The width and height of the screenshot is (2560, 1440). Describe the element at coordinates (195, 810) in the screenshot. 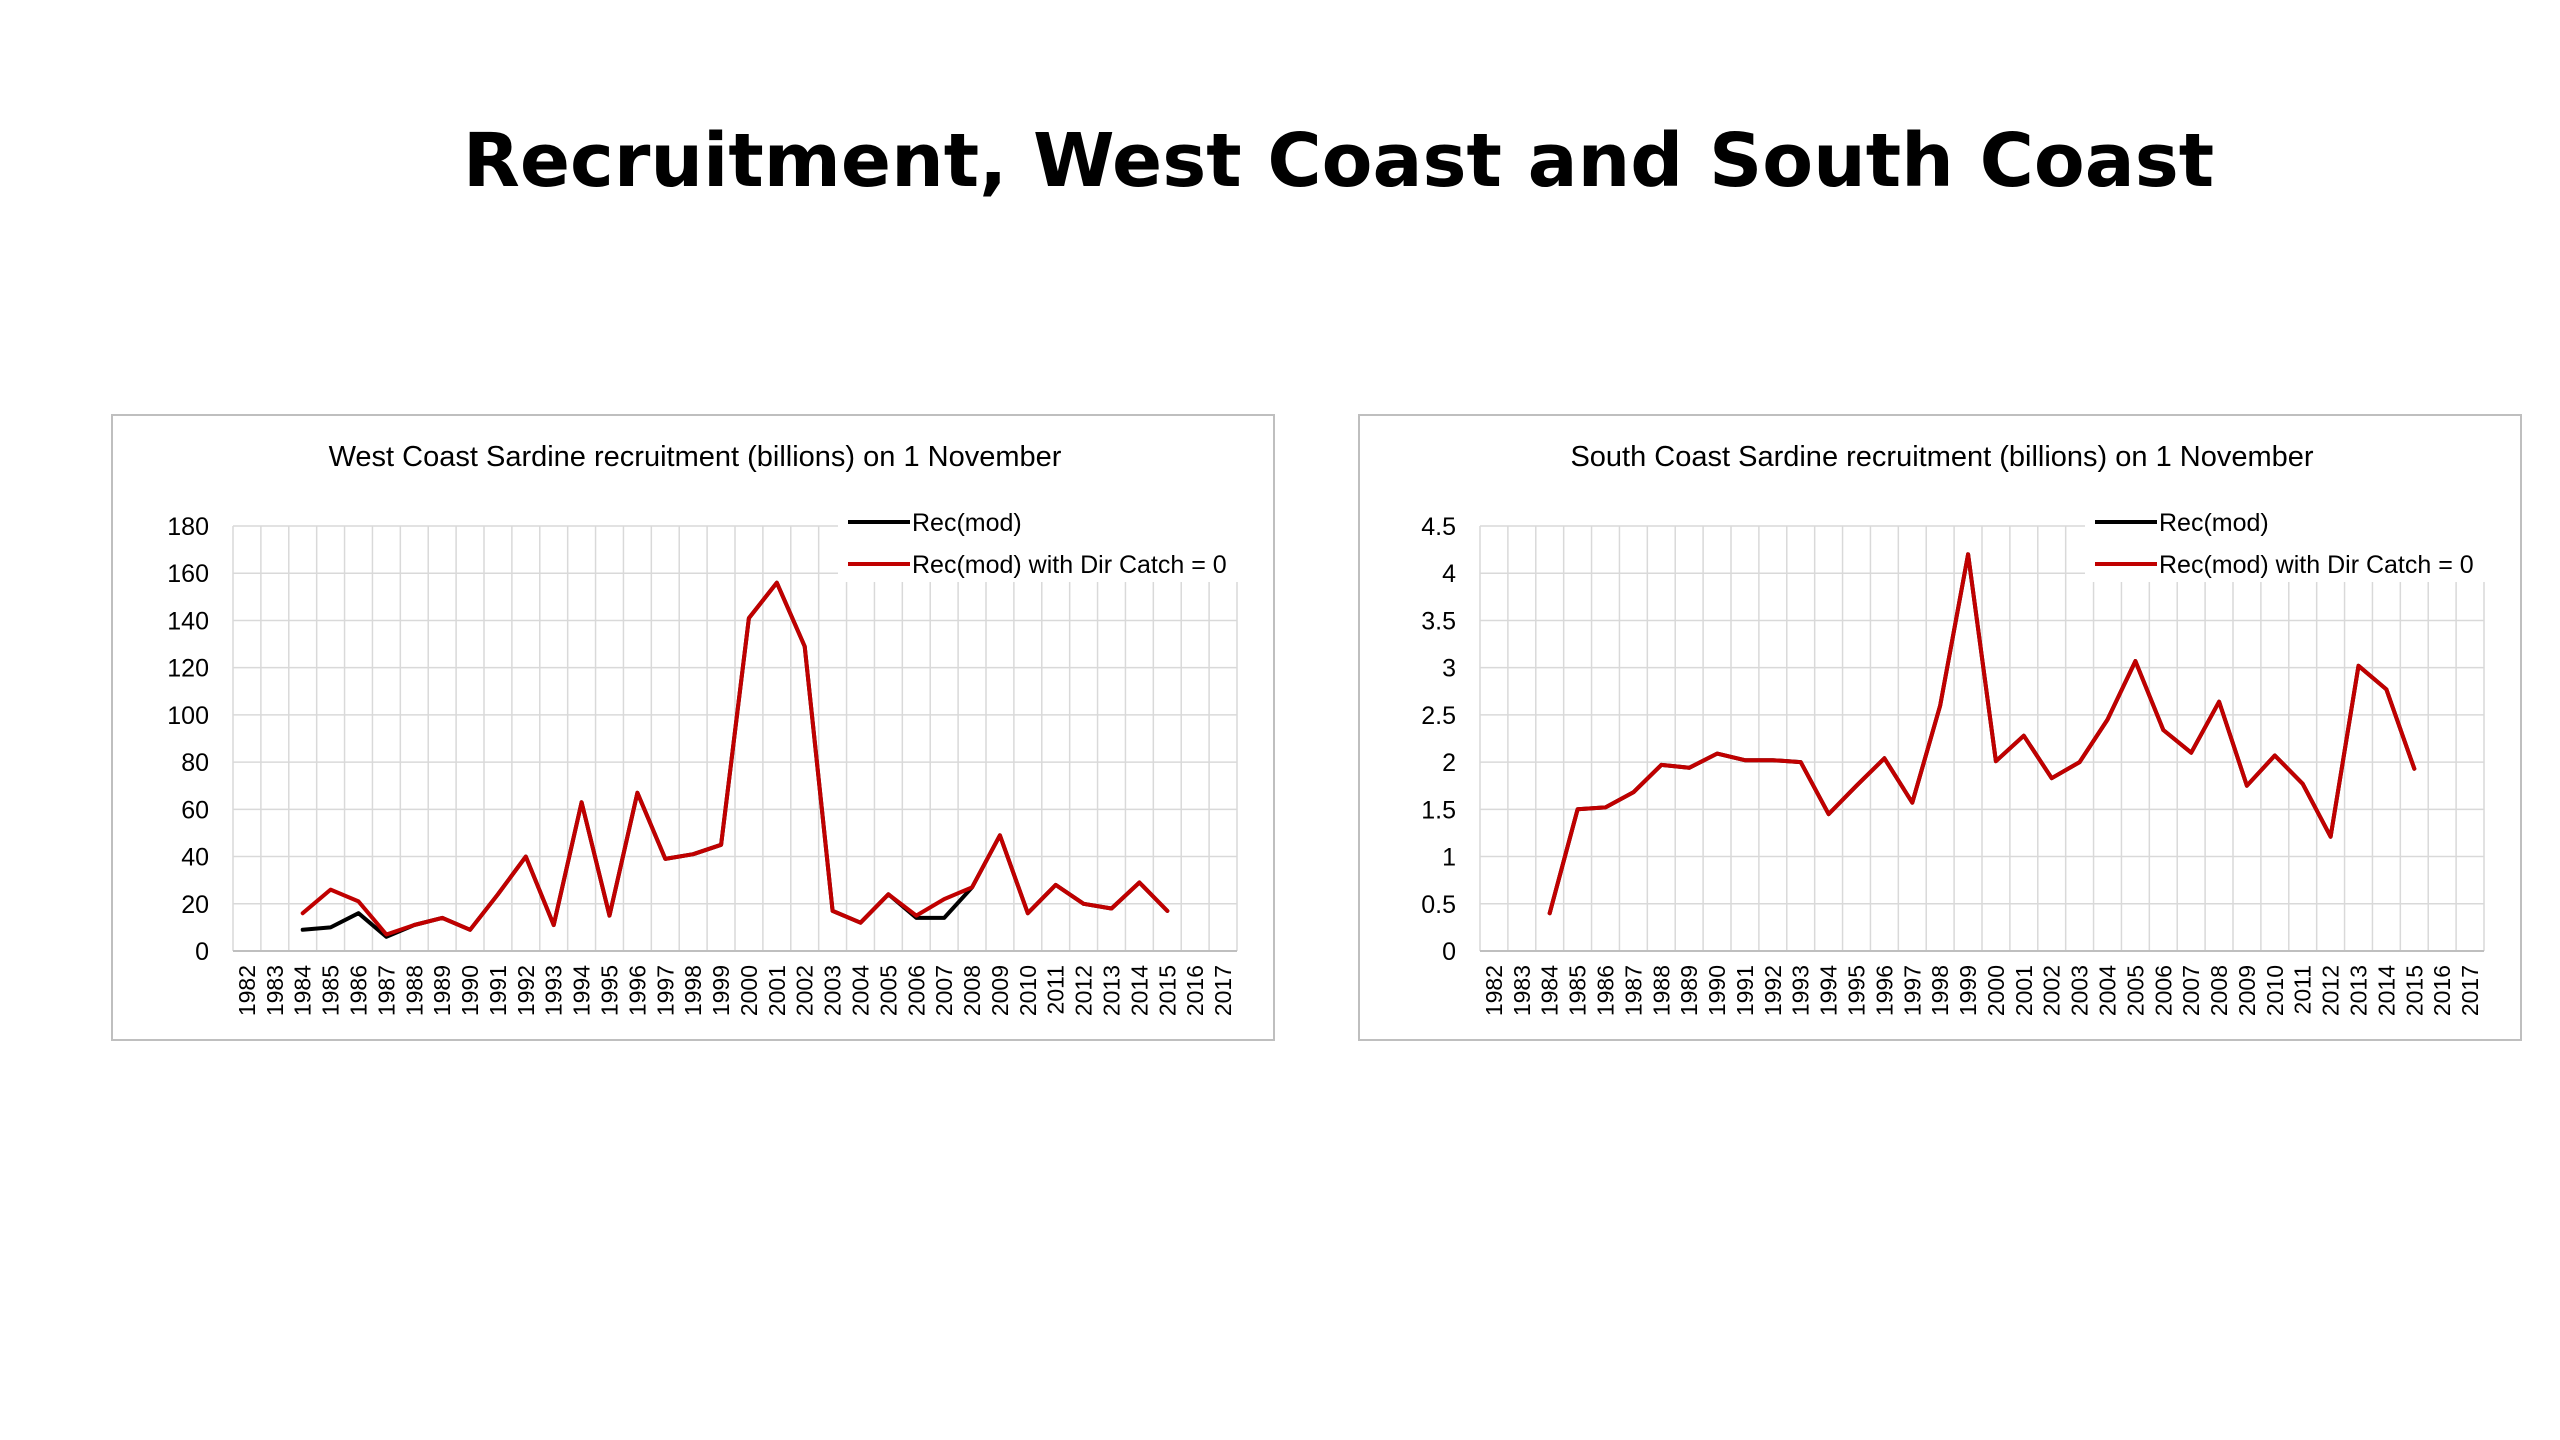

I see `west-y-tick-label: 60` at that location.